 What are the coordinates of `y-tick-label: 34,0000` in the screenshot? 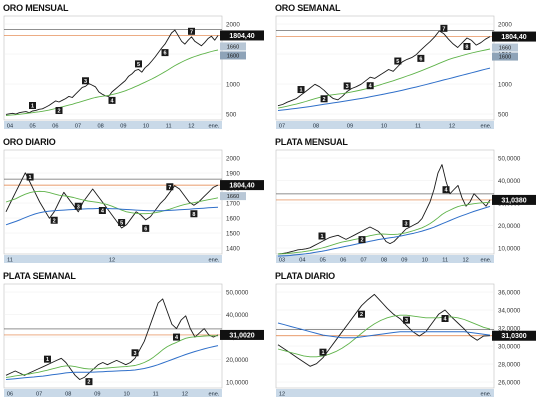 It's located at (509, 311).